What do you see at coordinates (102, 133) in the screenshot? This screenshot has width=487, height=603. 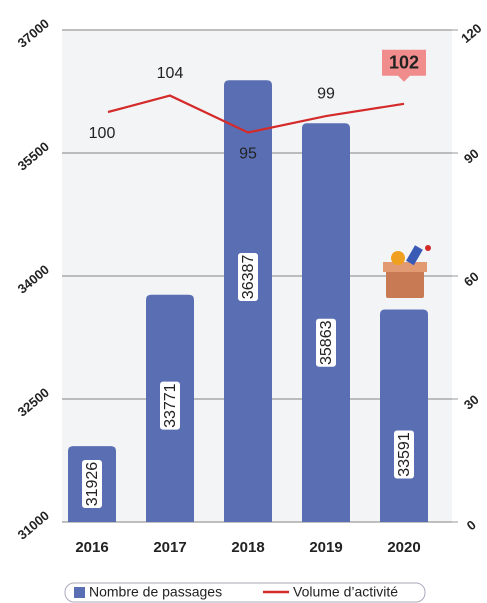 I see `line-label: 100` at bounding box center [102, 133].